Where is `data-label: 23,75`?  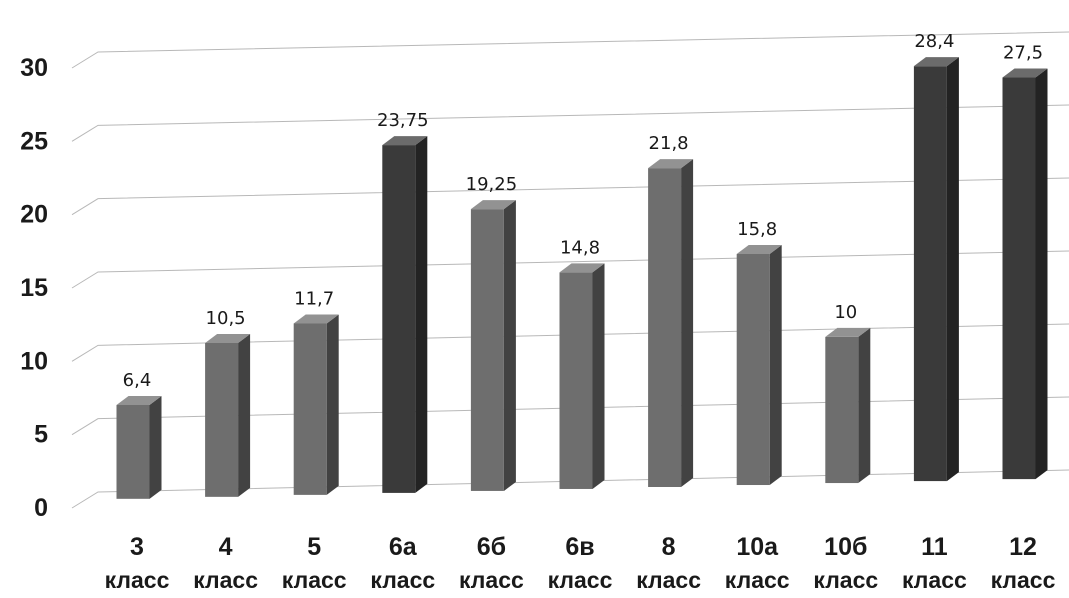 data-label: 23,75 is located at coordinates (403, 120).